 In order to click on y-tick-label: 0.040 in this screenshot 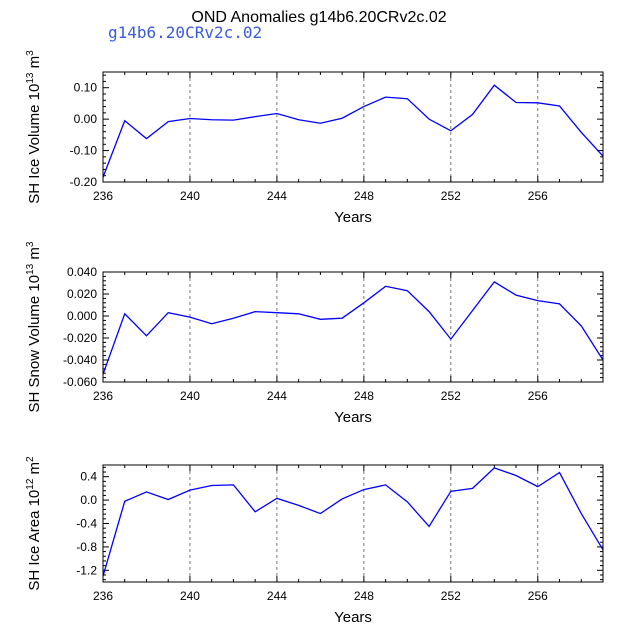, I will do `click(82, 272)`.